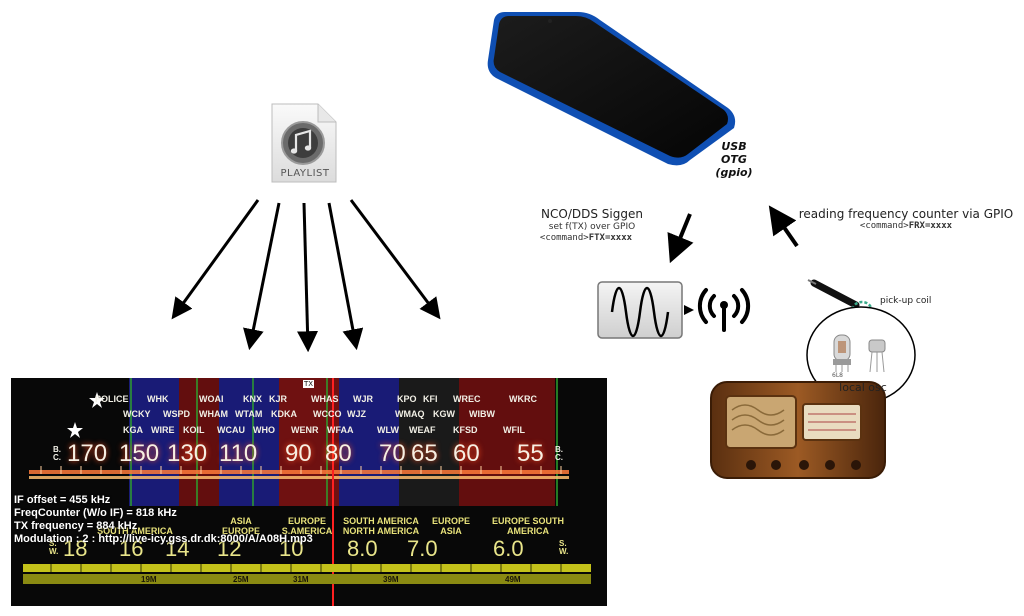  I want to click on tube-label: 6L8, so click(837, 375).